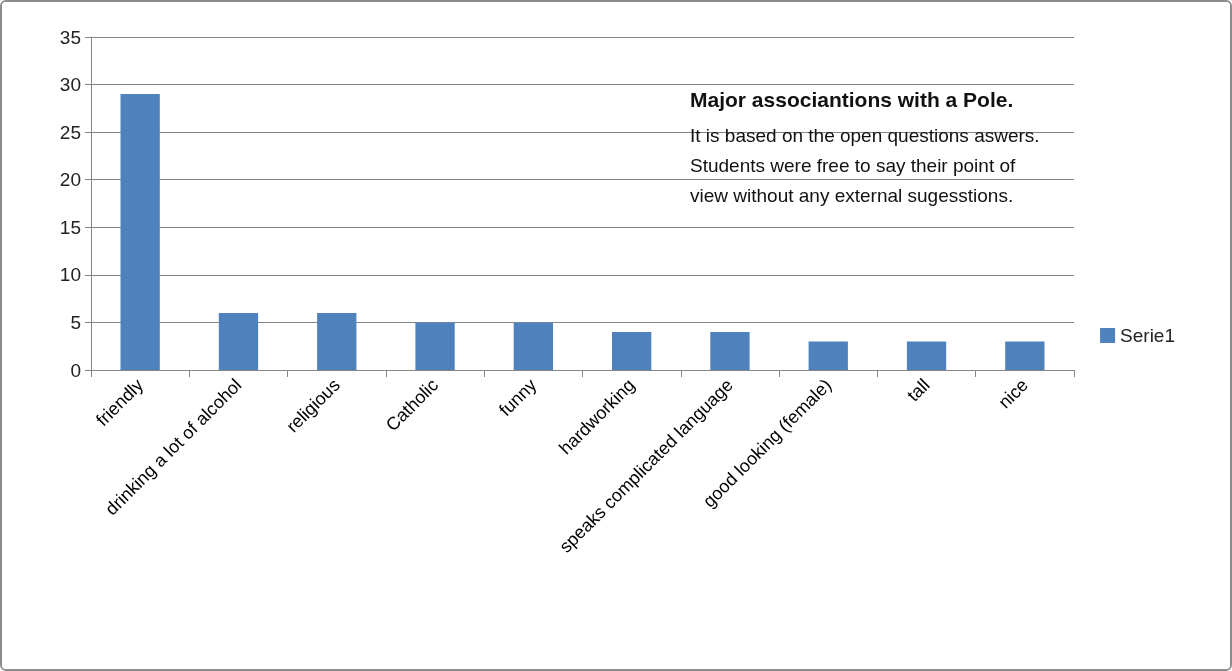 The height and width of the screenshot is (671, 1232). What do you see at coordinates (70, 85) in the screenshot?
I see `y-tick-label: 30` at bounding box center [70, 85].